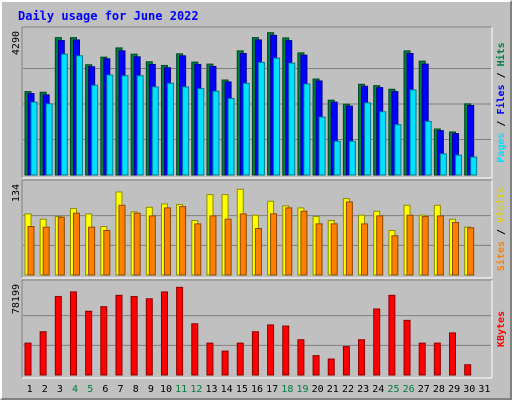  What do you see at coordinates (363, 389) in the screenshot?
I see `x-tick-label: 23` at bounding box center [363, 389].